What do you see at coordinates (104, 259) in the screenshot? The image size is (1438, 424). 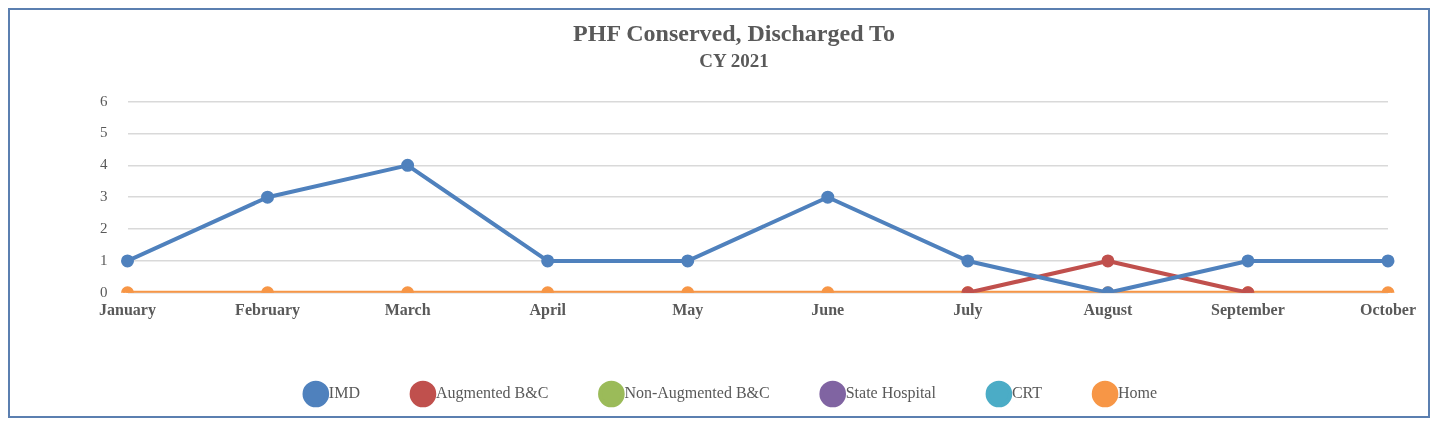 I see `y-tick-label: 1` at bounding box center [104, 259].